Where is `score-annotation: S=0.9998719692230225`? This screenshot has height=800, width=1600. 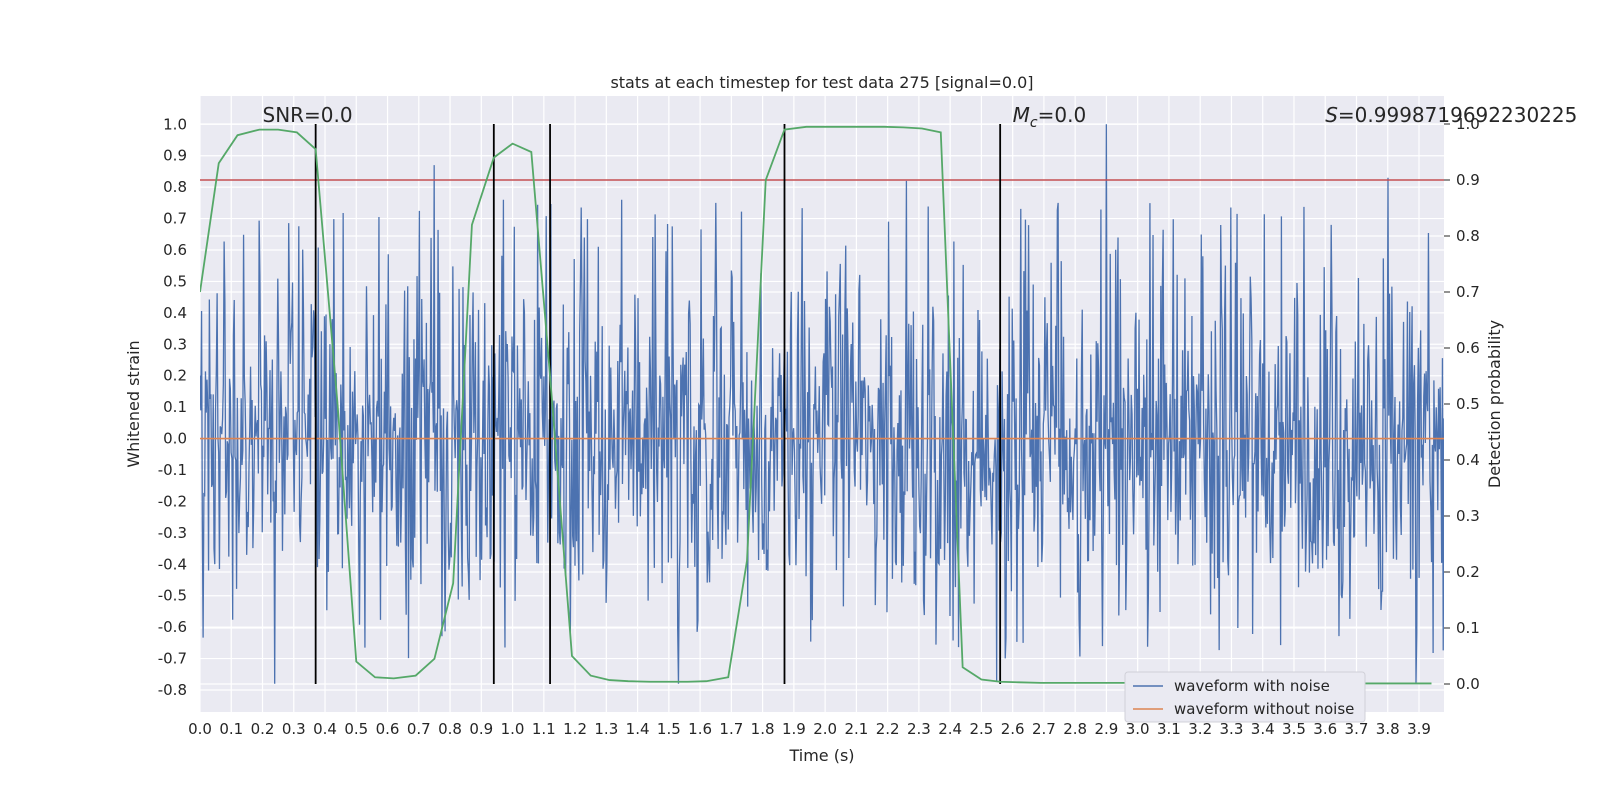 score-annotation: S=0.9998719692230225 is located at coordinates (1451, 115).